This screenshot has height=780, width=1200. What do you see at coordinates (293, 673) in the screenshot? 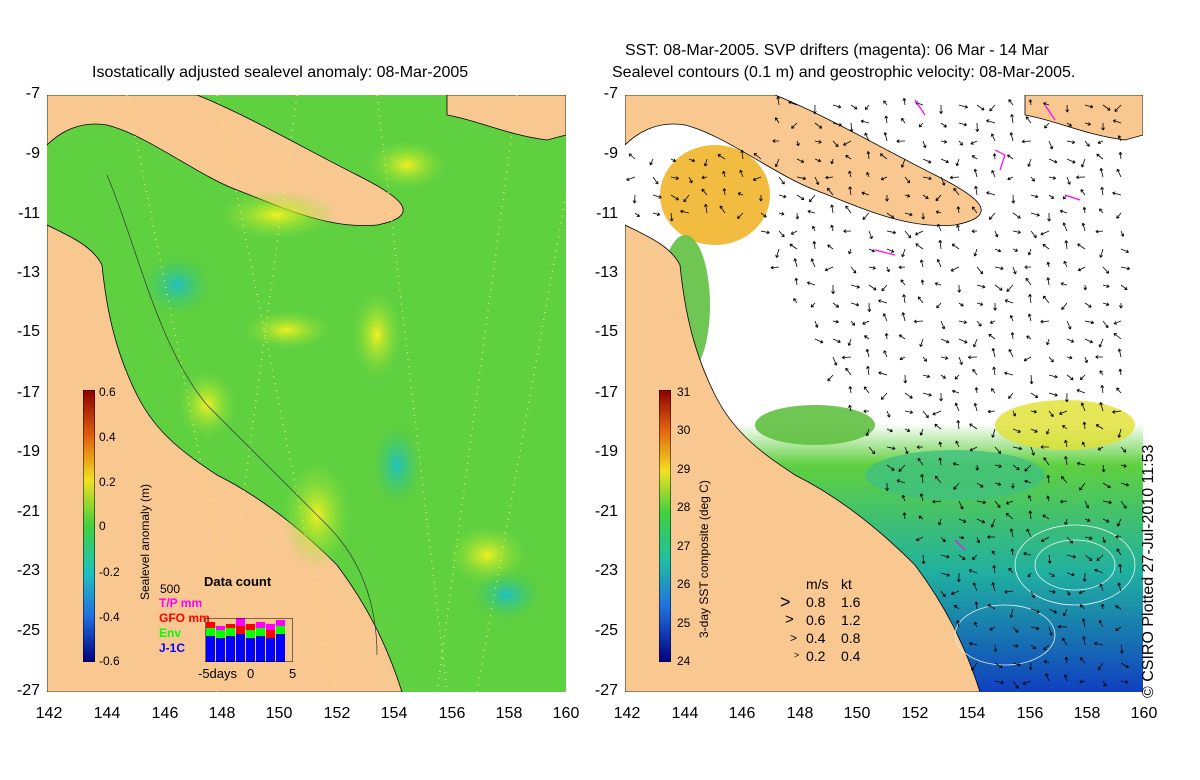
I see `data-count-x-label: 5` at bounding box center [293, 673].